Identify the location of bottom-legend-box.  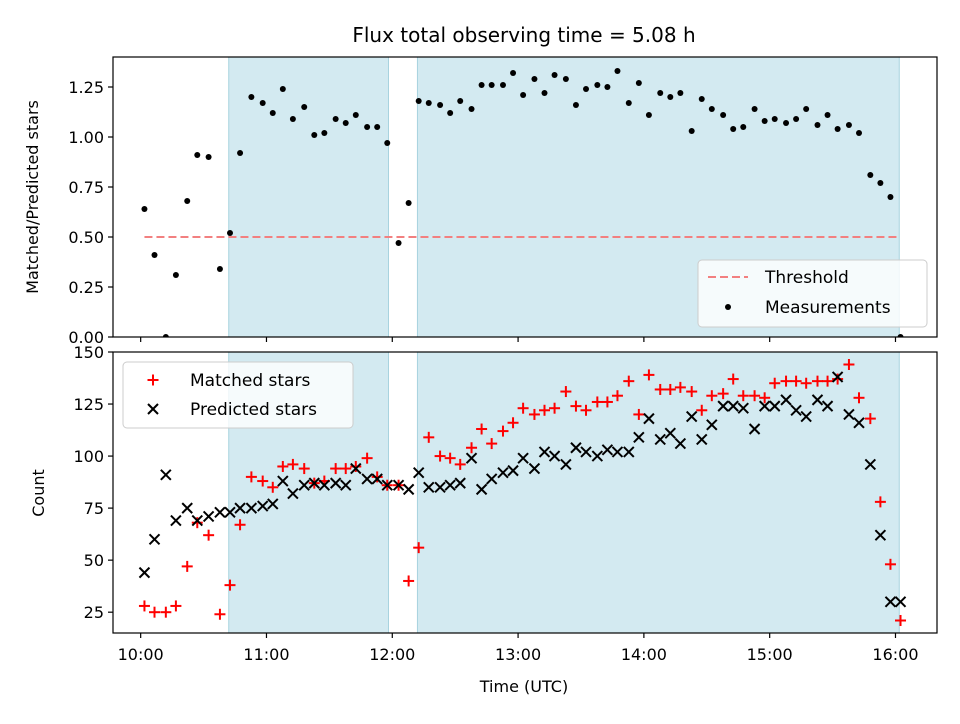
(238, 395).